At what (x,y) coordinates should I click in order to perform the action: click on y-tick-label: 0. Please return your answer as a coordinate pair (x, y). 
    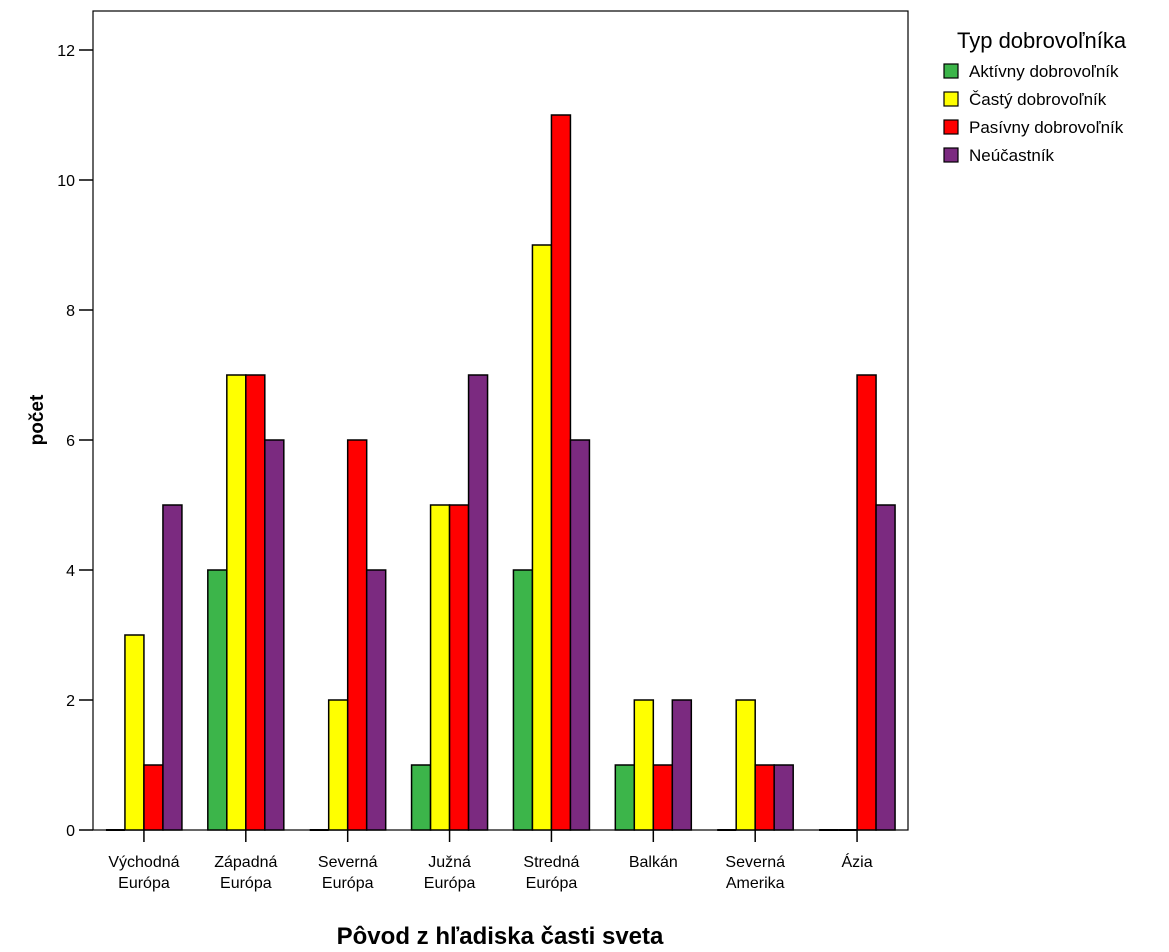
    Looking at the image, I should click on (70, 831).